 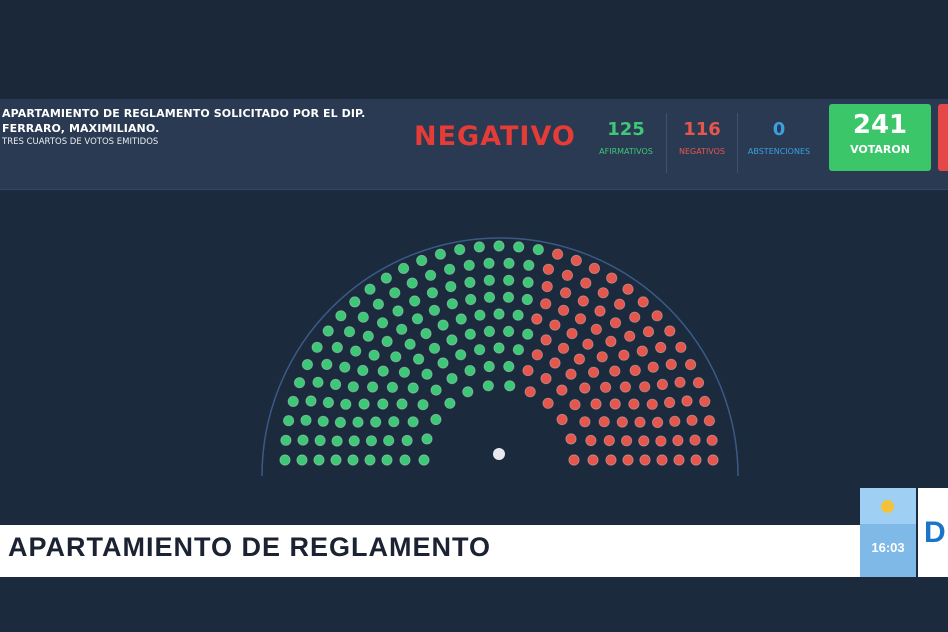 What do you see at coordinates (933, 532) in the screenshot?
I see `channel-logo: D` at bounding box center [933, 532].